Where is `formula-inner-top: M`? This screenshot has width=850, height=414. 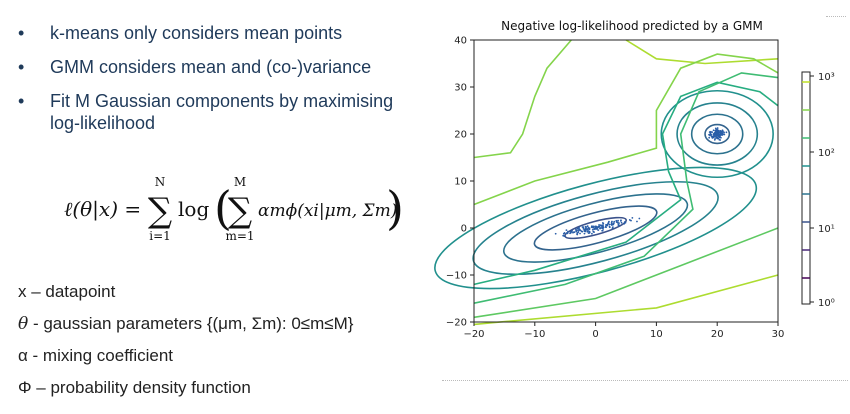 formula-inner-top: M is located at coordinates (240, 182).